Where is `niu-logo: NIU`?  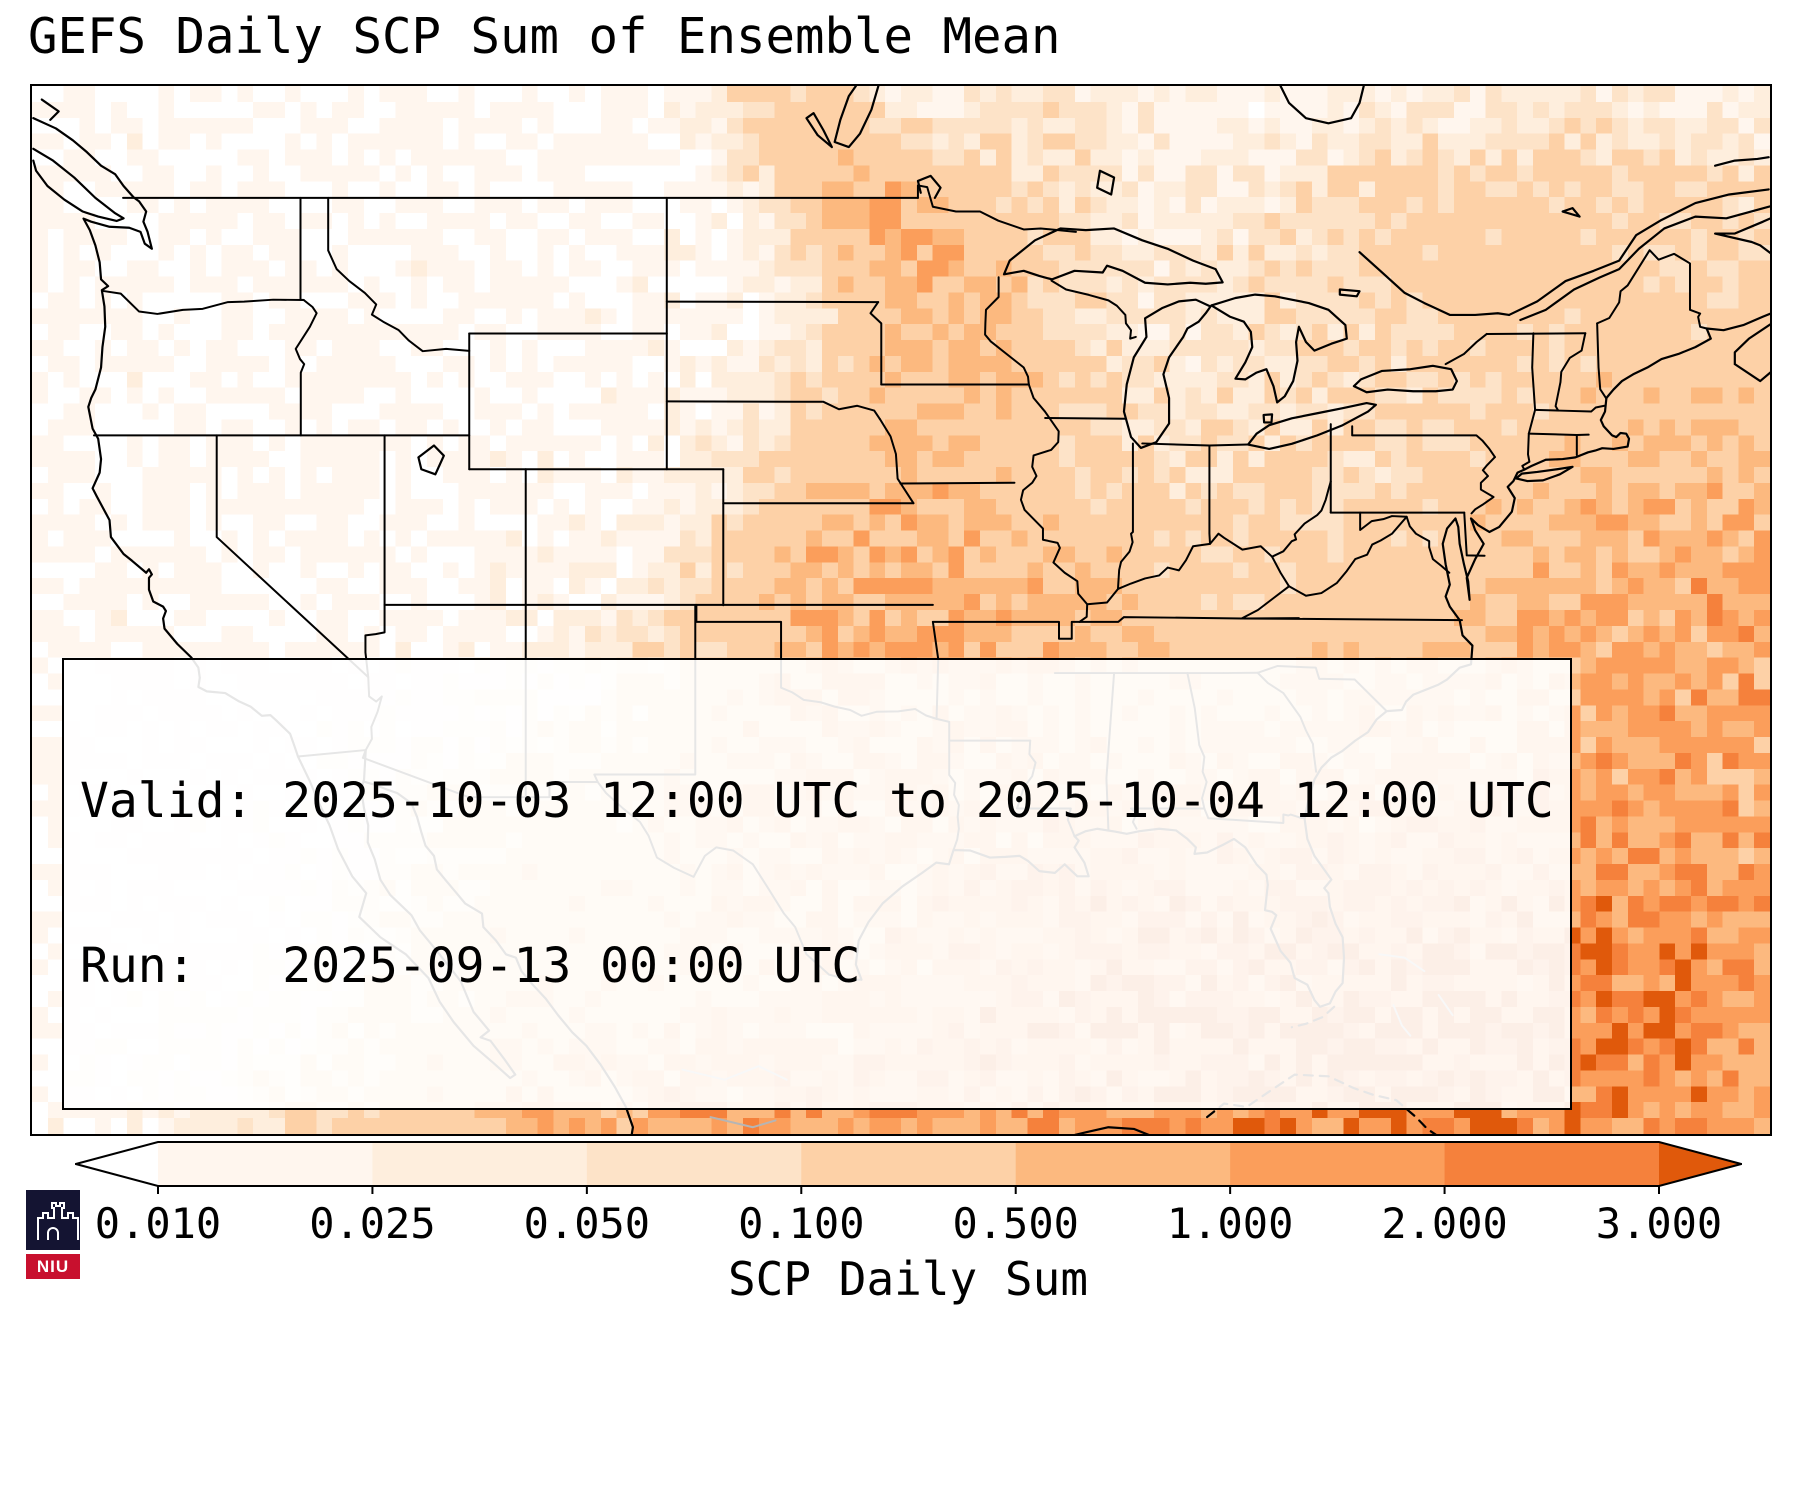 niu-logo: NIU is located at coordinates (53, 1234).